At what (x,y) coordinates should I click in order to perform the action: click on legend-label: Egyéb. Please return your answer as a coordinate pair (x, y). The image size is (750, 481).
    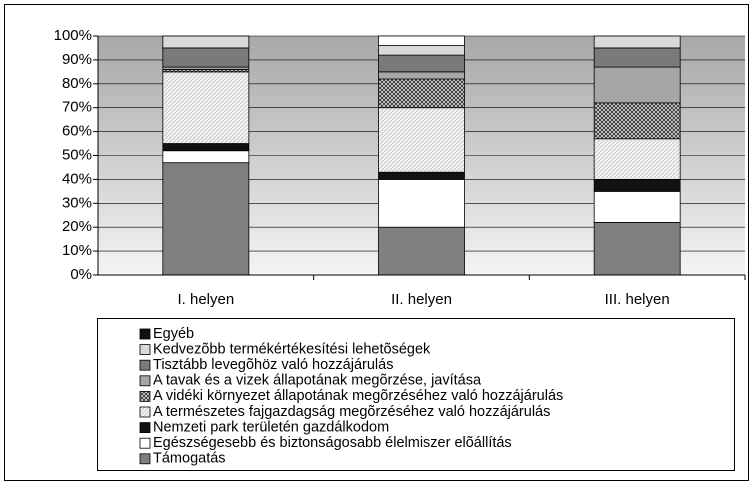
    Looking at the image, I should click on (173, 334).